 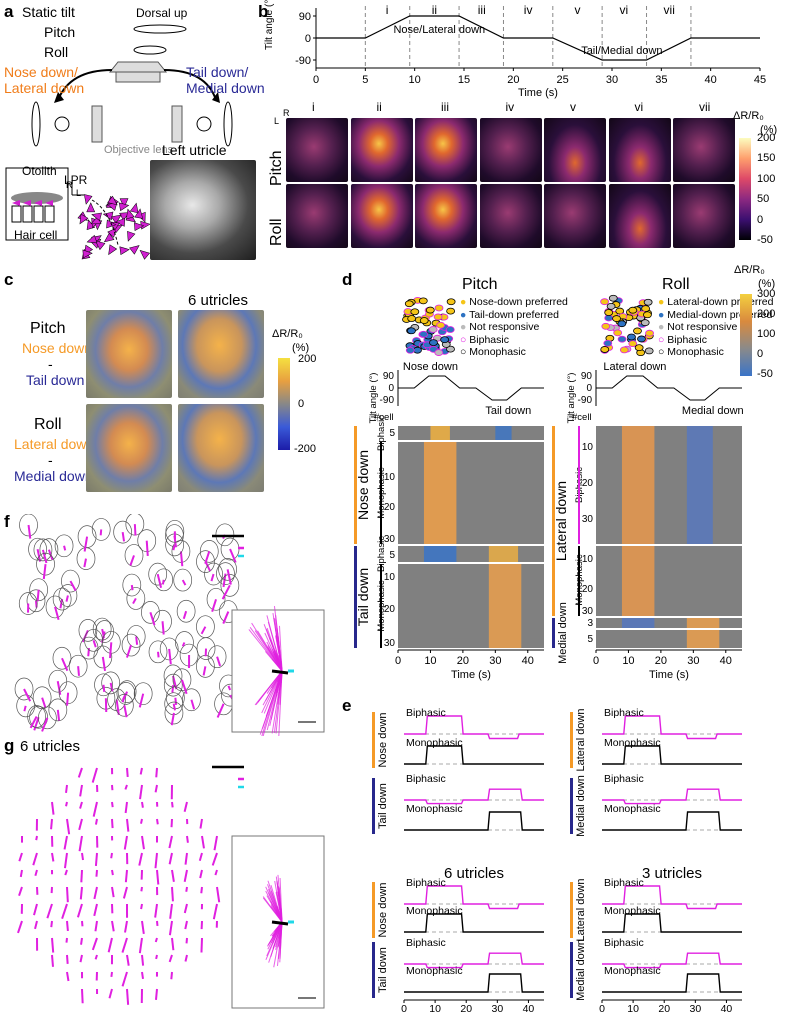 What do you see at coordinates (426, 943) in the screenshot?
I see `e-row-label: Biphasic` at bounding box center [426, 943].